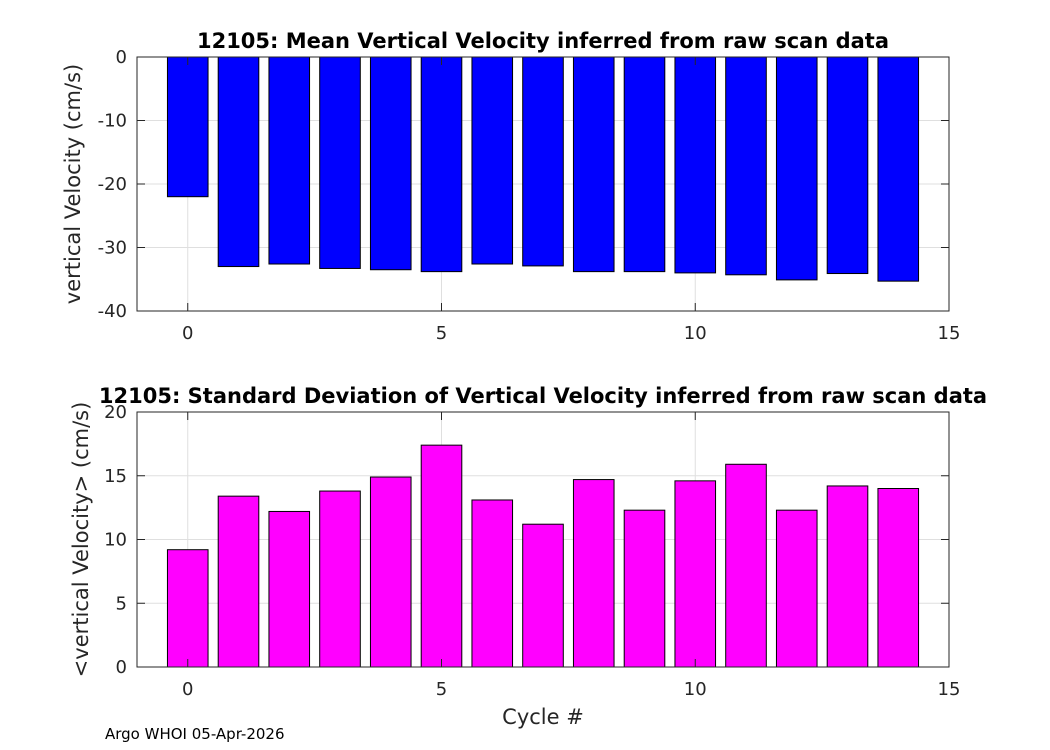  Describe the element at coordinates (112, 311) in the screenshot. I see `y-tick-label: -40` at that location.